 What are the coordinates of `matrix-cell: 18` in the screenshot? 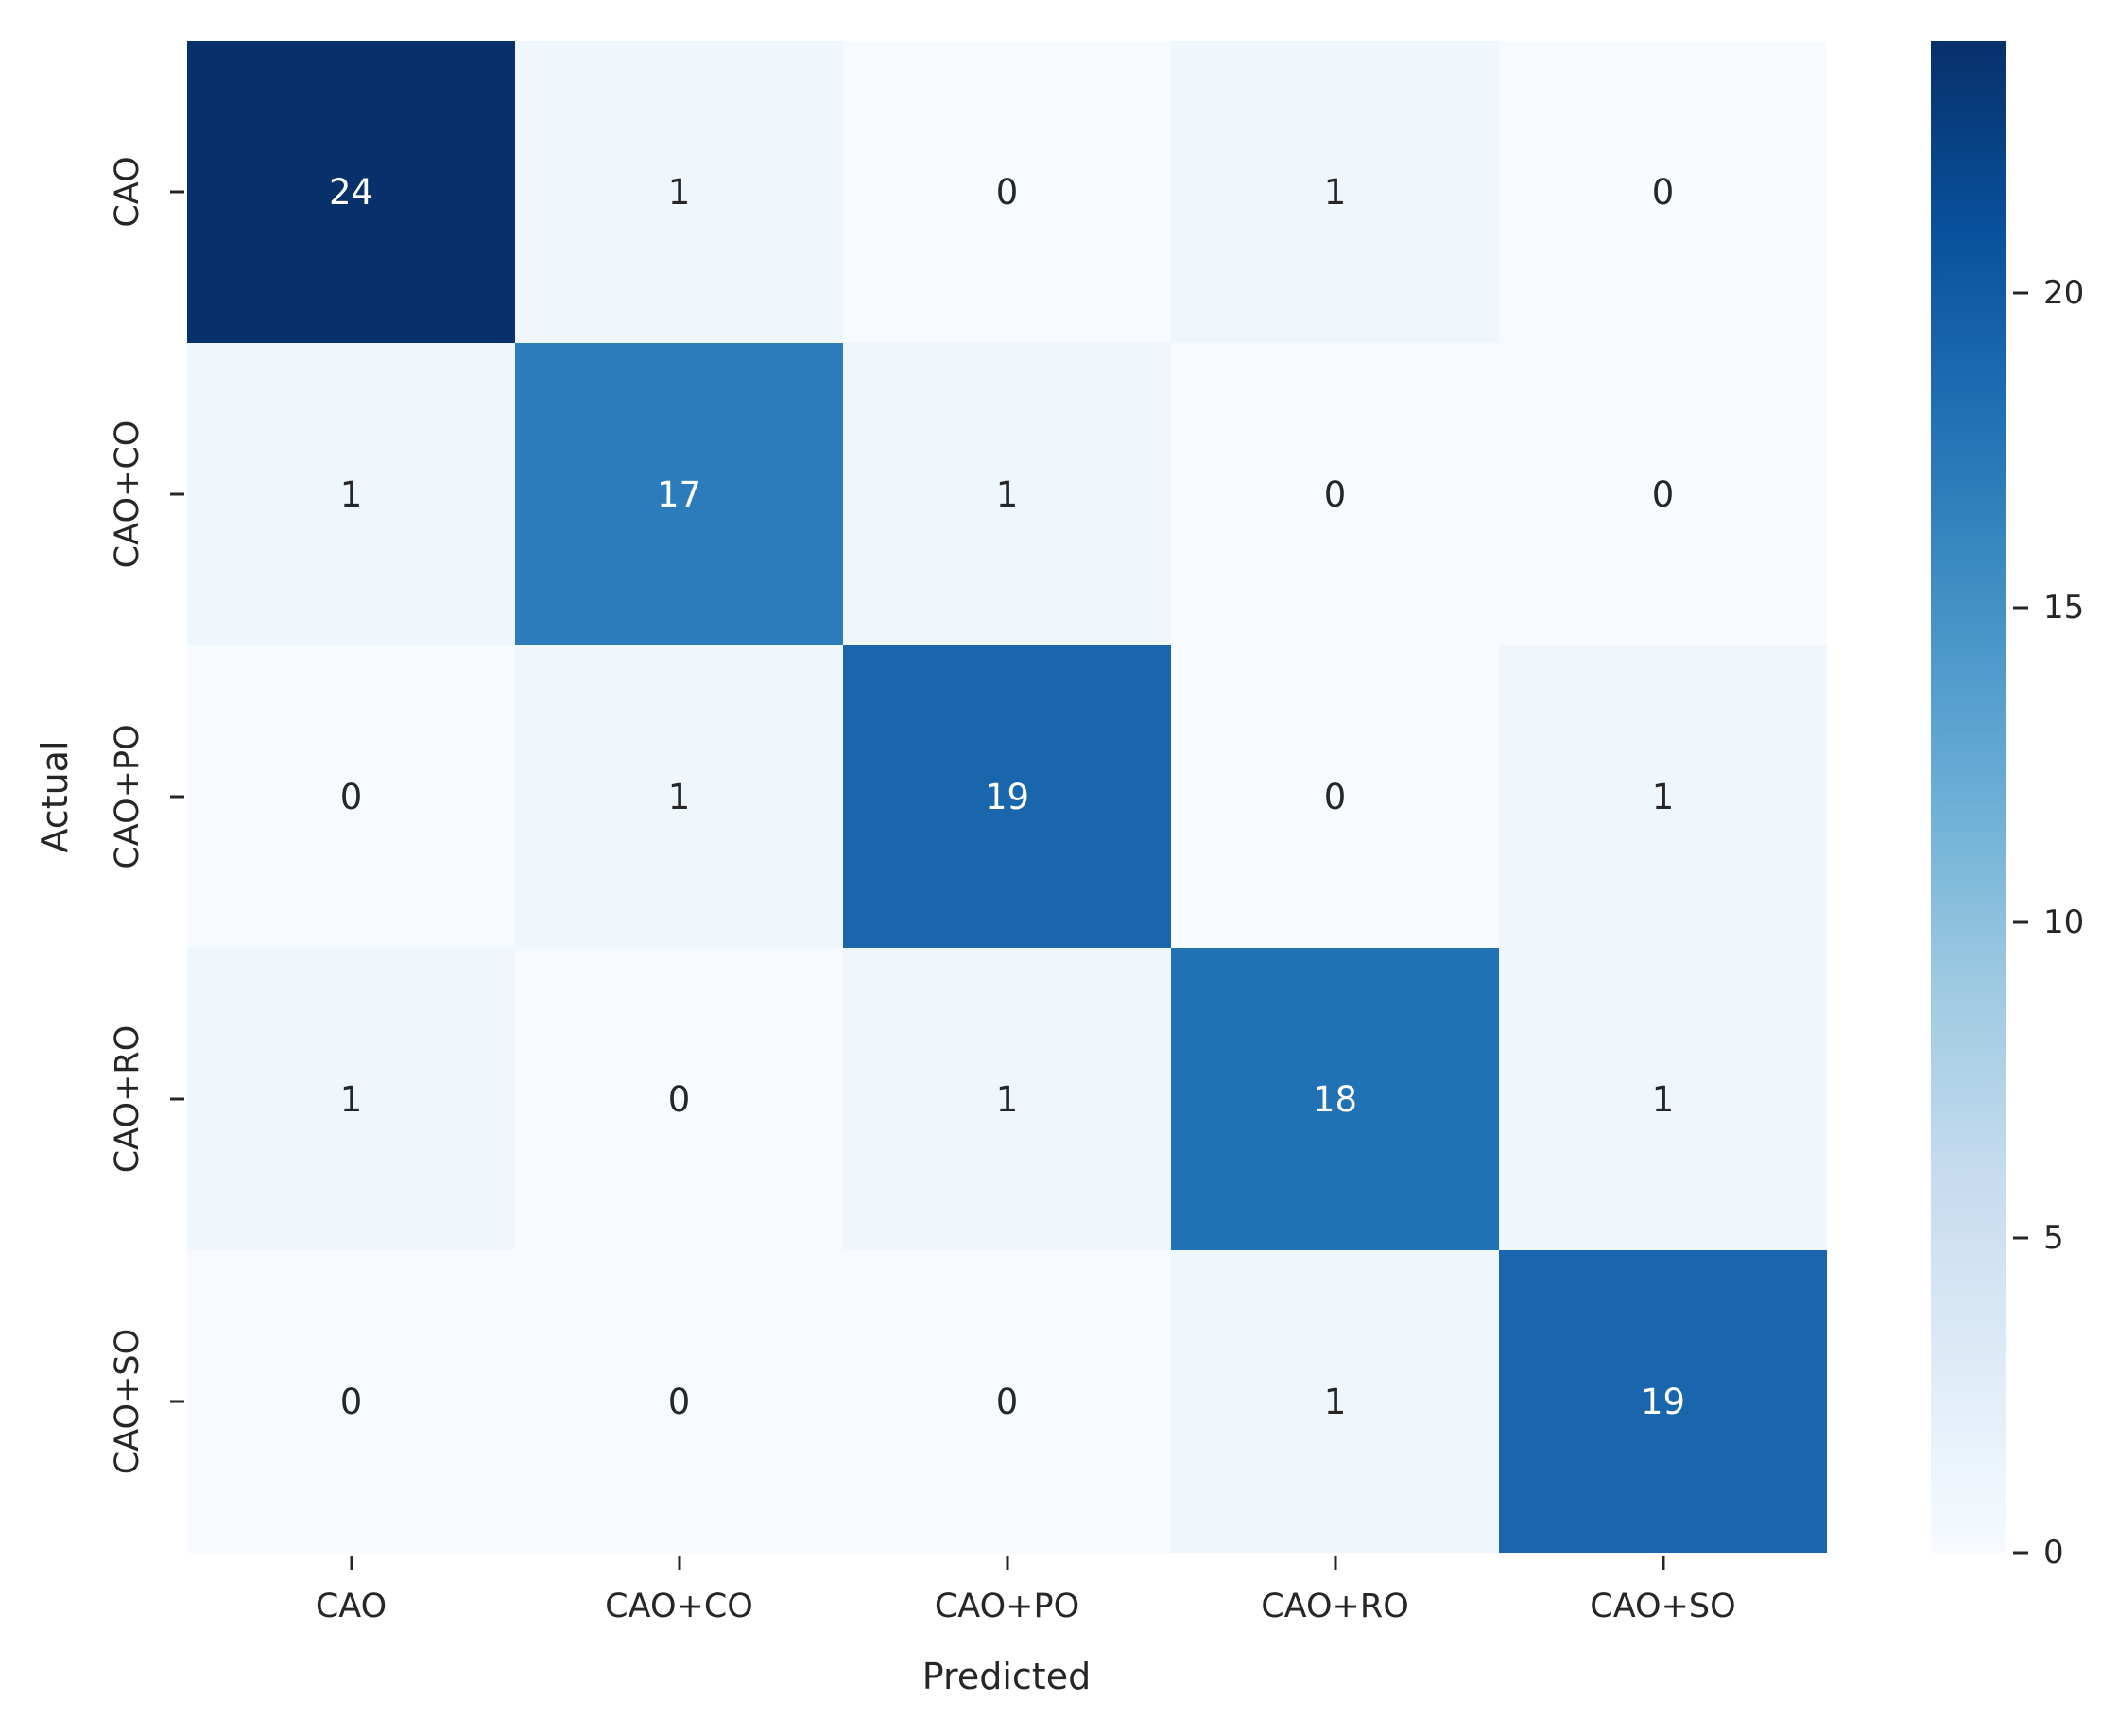 It's located at (1335, 1099).